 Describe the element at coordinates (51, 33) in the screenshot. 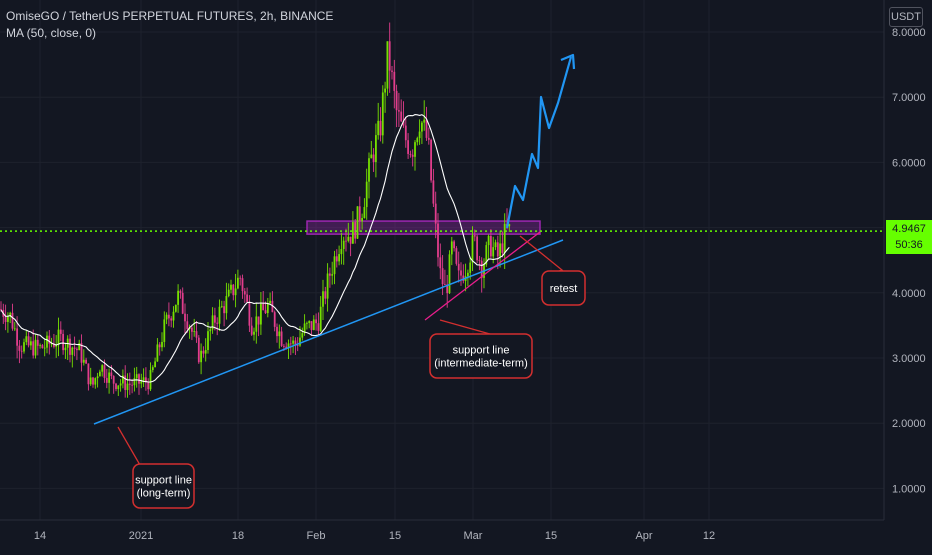

I see `indicator-label: MA (50, close, 0)` at that location.